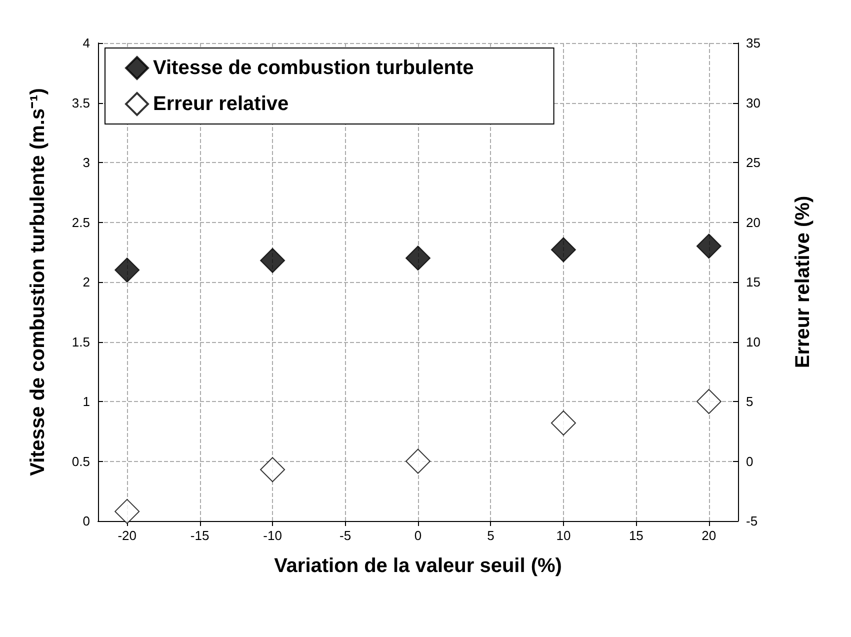 This screenshot has height=637, width=851. Describe the element at coordinates (38, 282) in the screenshot. I see `y-axis-title: Vitesse de combustion turbulente (m.s⁻¹)` at that location.